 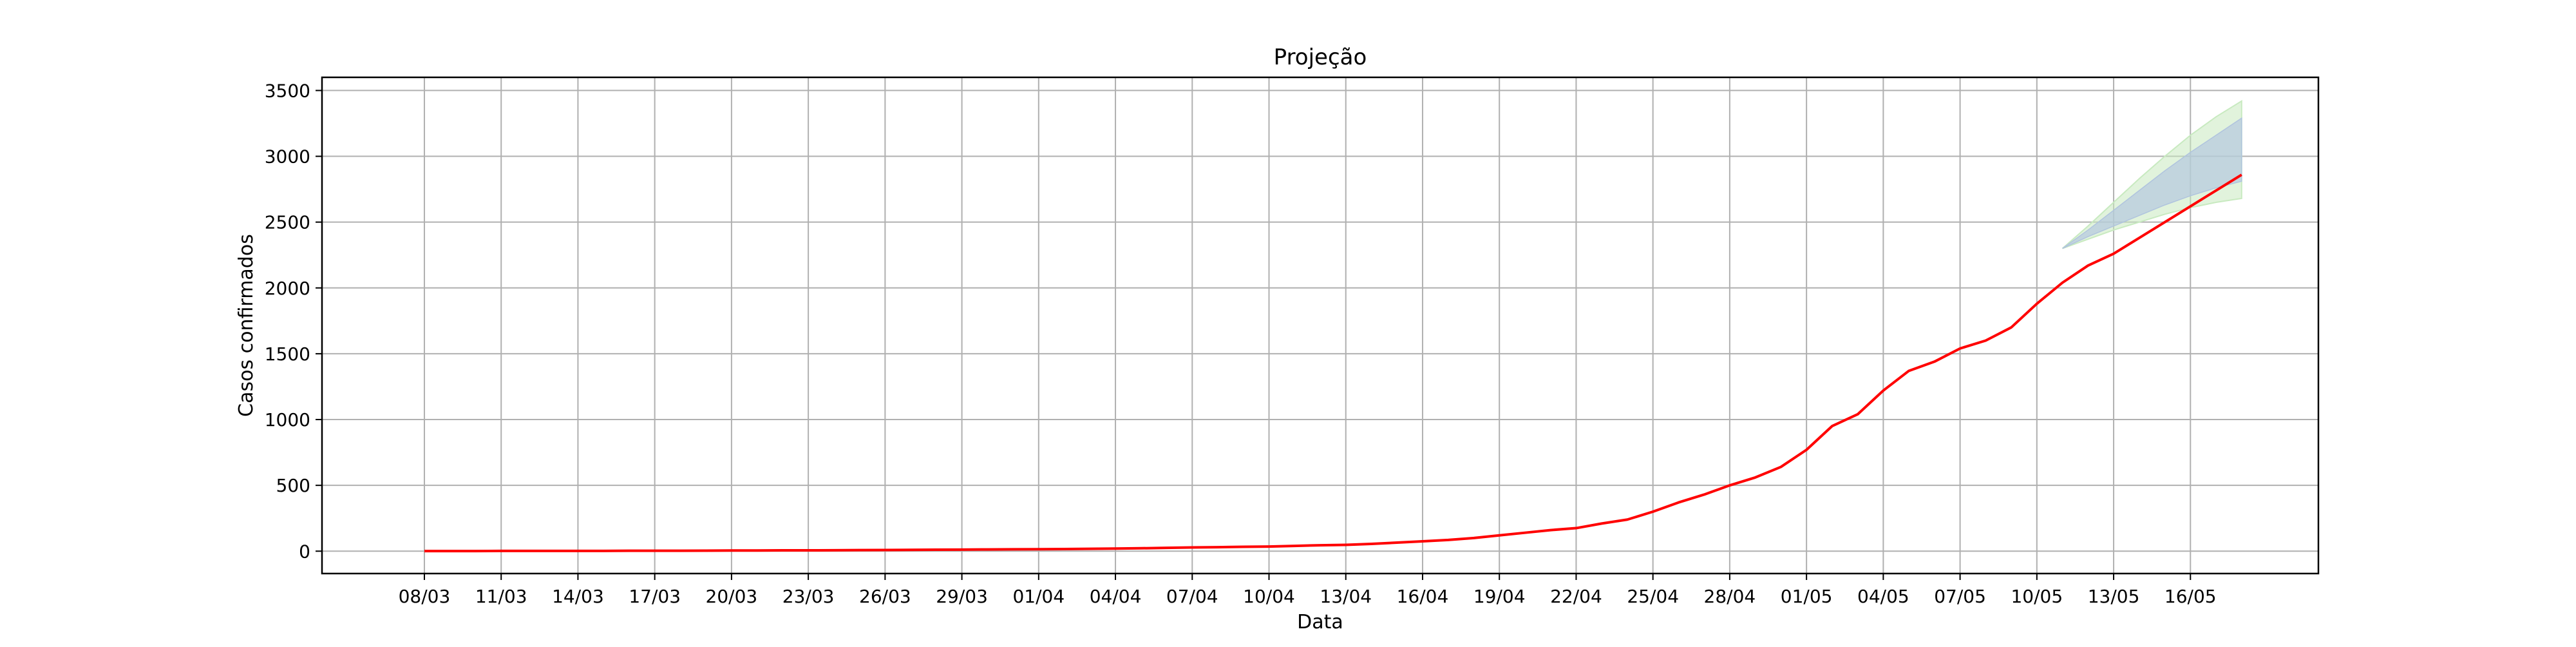 What do you see at coordinates (1116, 596) in the screenshot?
I see `x-tick-label: 04/04` at bounding box center [1116, 596].